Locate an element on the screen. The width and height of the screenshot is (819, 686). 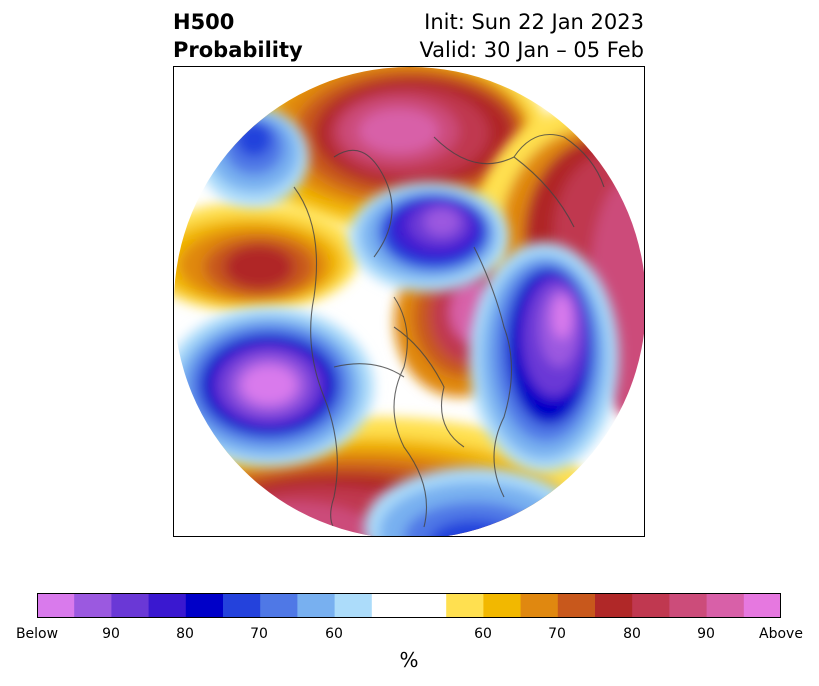
colorbar-labels: Below 90 80 70 60 60 70 80 90 Above is located at coordinates (409, 636).